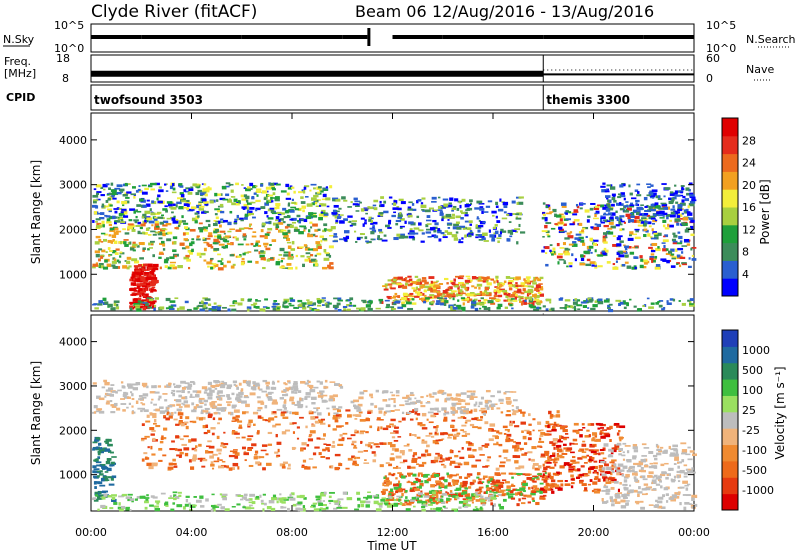 The image size is (800, 554). I want to click on cpid-label: CPID, so click(20, 97).